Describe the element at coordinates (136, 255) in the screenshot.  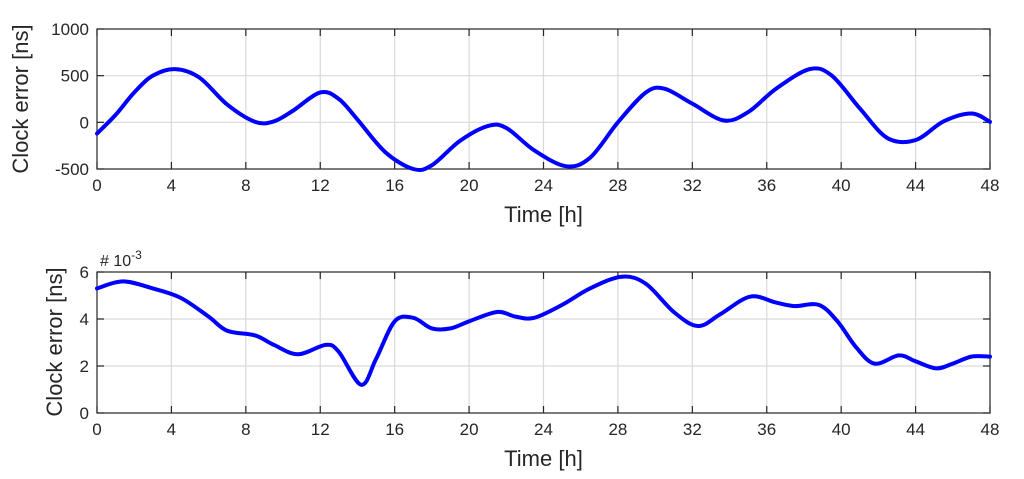
I see `y-exponent-power: -3` at that location.